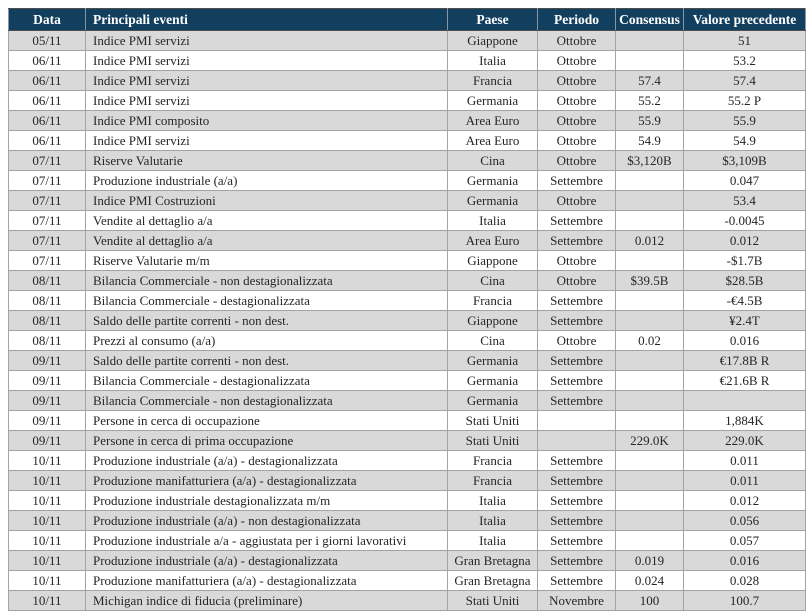  What do you see at coordinates (744, 480) in the screenshot?
I see `cell-valore-precedente: 0.011` at bounding box center [744, 480].